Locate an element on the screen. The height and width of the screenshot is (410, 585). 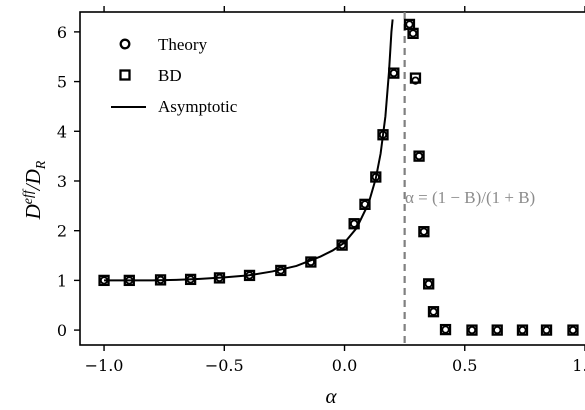
annotation: α = (1 − B)/(1 + B) is located at coordinates (470, 197).